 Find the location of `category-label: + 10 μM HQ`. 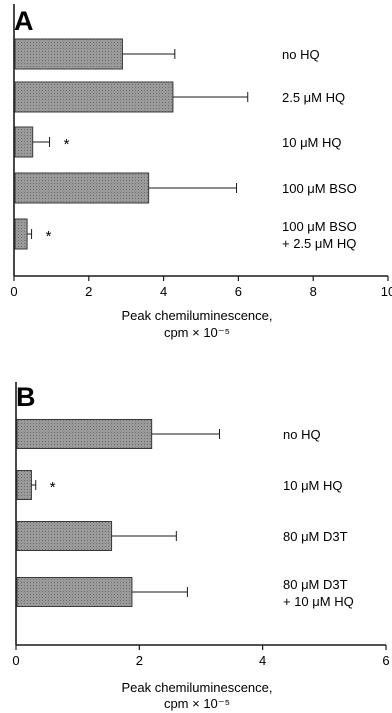

category-label: + 10 μM HQ is located at coordinates (318, 601).